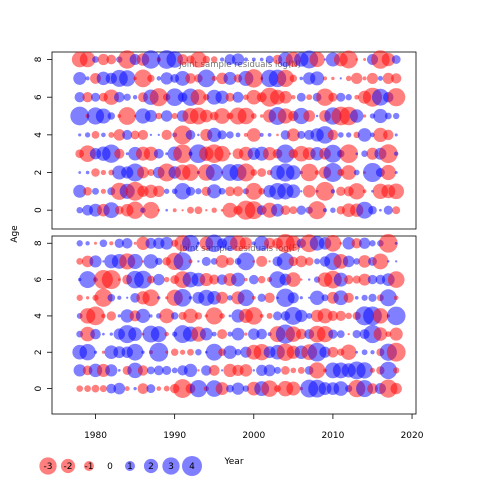 This screenshot has height=480, width=480. Describe the element at coordinates (171, 467) in the screenshot. I see `legend-label: 3` at that location.